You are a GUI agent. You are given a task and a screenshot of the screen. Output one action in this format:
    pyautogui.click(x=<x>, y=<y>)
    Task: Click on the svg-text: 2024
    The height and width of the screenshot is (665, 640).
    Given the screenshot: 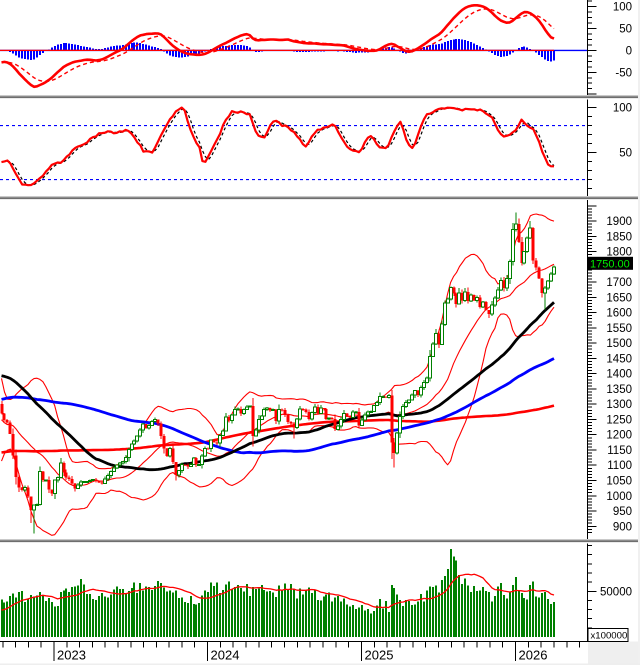 What is the action you would take?
    pyautogui.click(x=225, y=655)
    